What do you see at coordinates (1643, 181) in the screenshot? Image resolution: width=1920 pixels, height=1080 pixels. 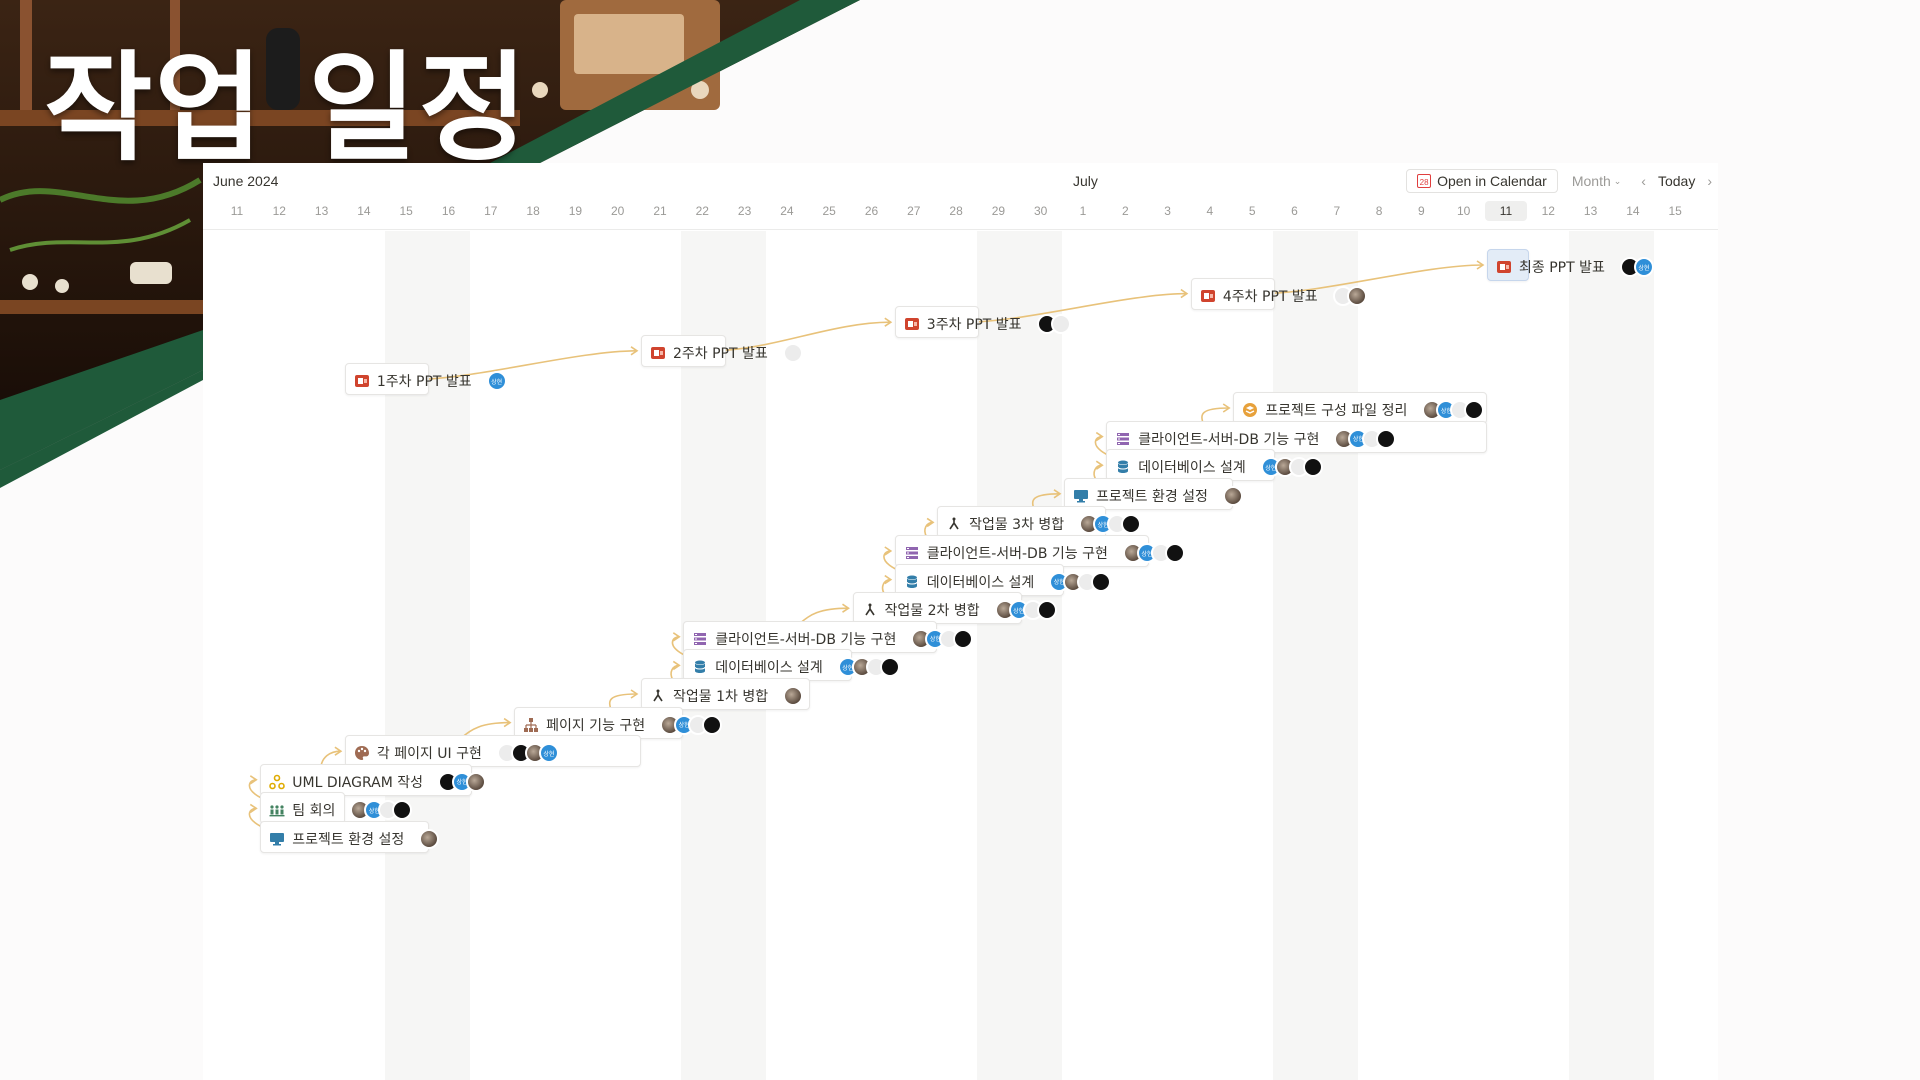 I see `prev-arrow-icon: ‹` at bounding box center [1643, 181].